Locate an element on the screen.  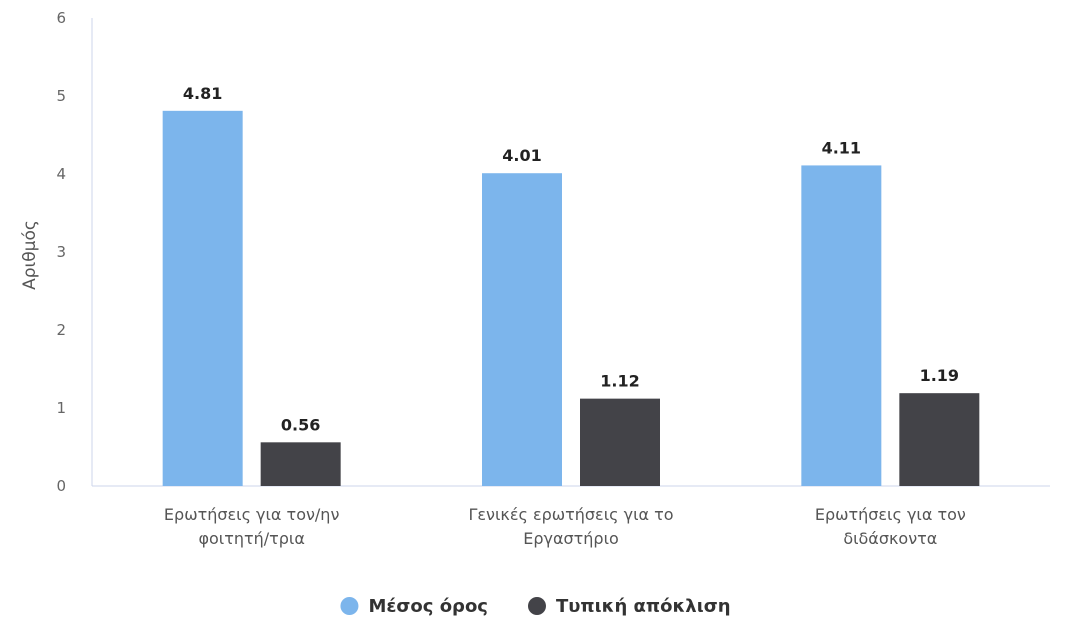
legend: Μέσος όρος Τυπική απόκλιση is located at coordinates (535, 606).